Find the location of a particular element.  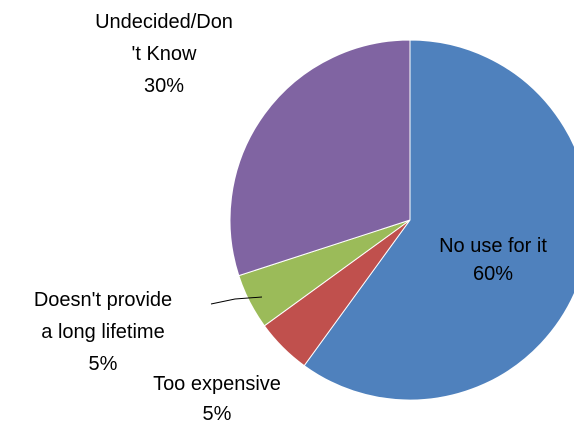

slice-label-0: No use for it 60% is located at coordinates (493, 260).